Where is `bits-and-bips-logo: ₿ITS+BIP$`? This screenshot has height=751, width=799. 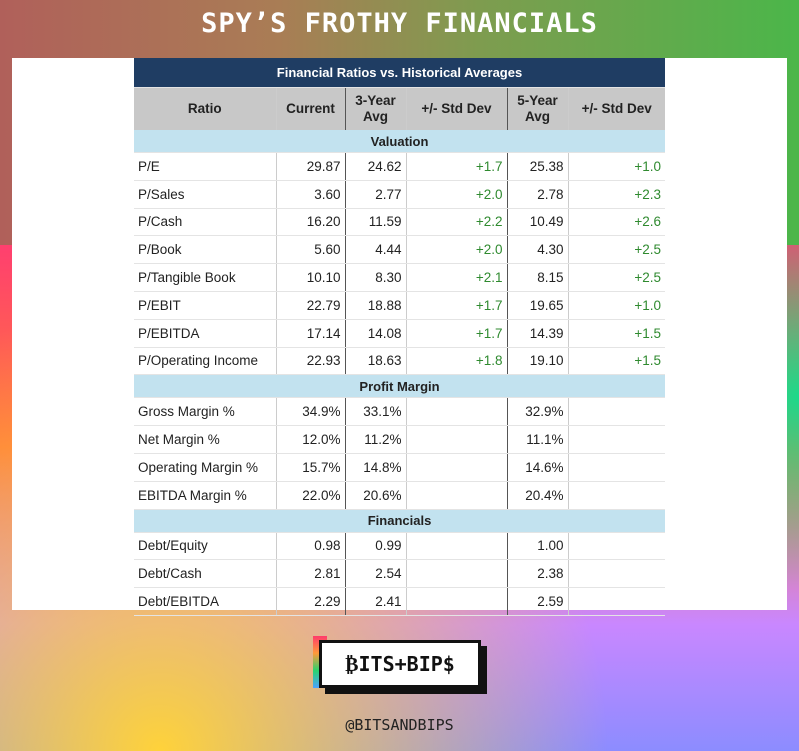 bits-and-bips-logo: ₿ITS+BIP$ is located at coordinates (400, 665).